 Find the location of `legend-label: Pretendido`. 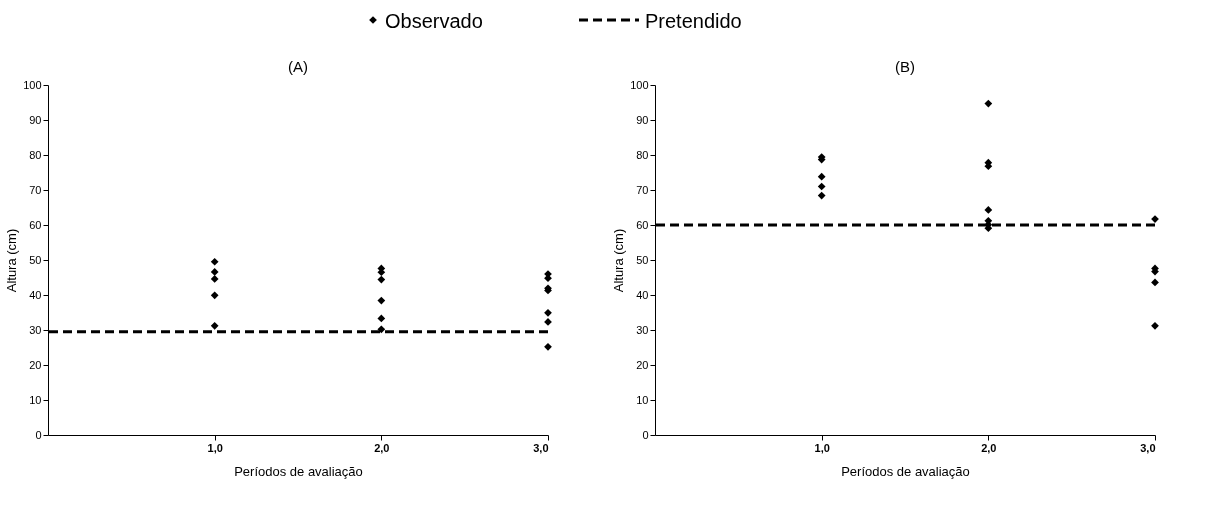

legend-label: Pretendido is located at coordinates (693, 21).